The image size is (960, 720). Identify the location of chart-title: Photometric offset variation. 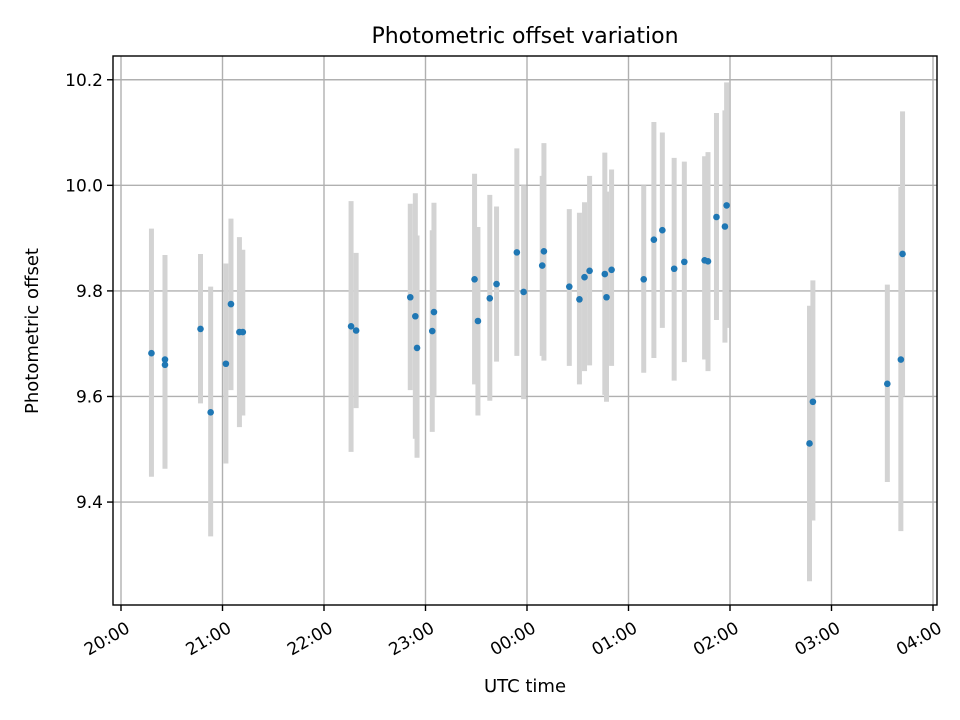
(524, 36).